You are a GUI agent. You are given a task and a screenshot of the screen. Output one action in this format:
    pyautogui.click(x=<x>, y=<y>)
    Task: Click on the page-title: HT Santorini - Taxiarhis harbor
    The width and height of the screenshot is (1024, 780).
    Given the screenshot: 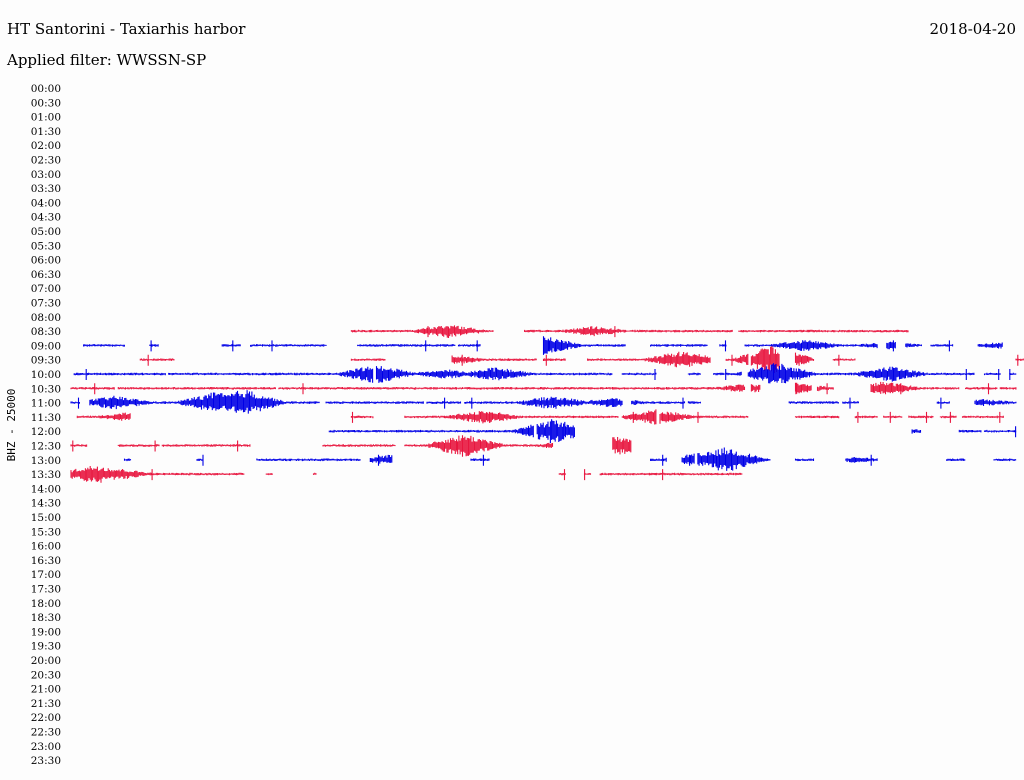 What is the action you would take?
    pyautogui.click(x=126, y=29)
    